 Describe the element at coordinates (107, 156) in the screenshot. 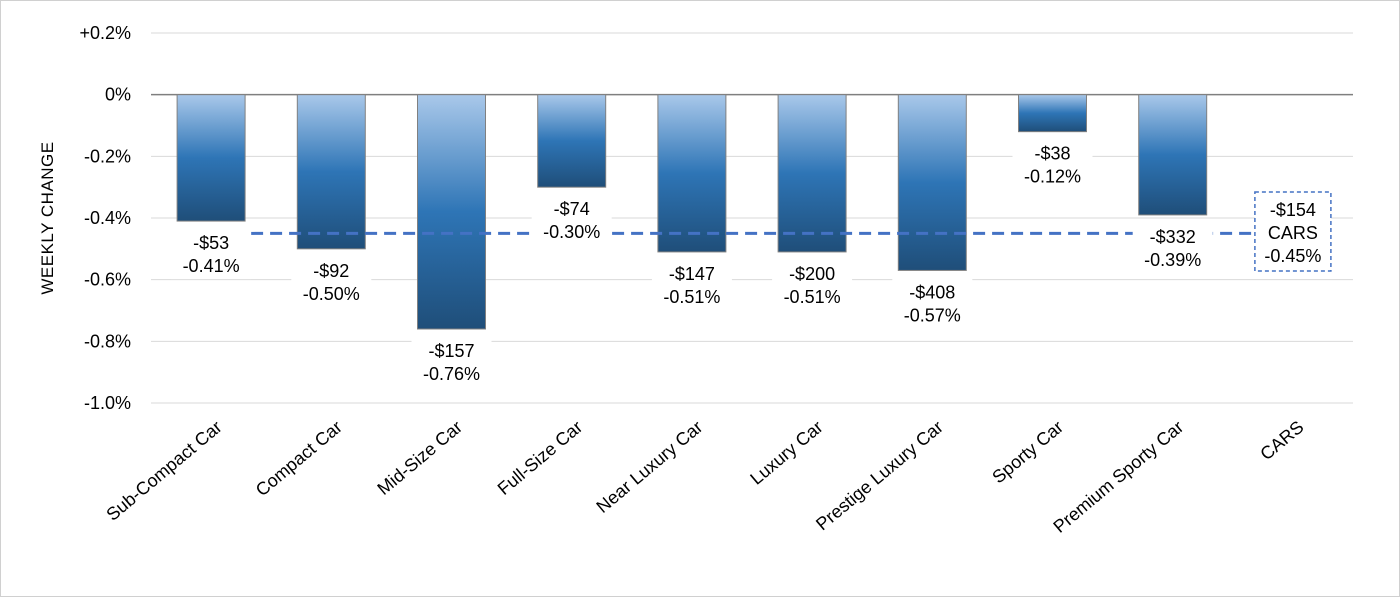

I see `y-tick-label: -0.2%` at that location.